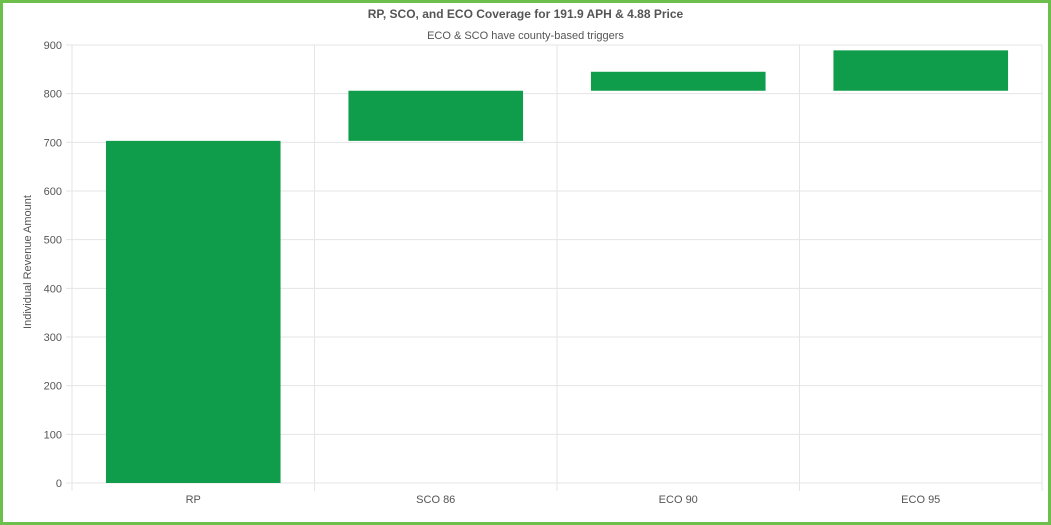  Describe the element at coordinates (53, 387) in the screenshot. I see `y-tick-label: 200` at that location.